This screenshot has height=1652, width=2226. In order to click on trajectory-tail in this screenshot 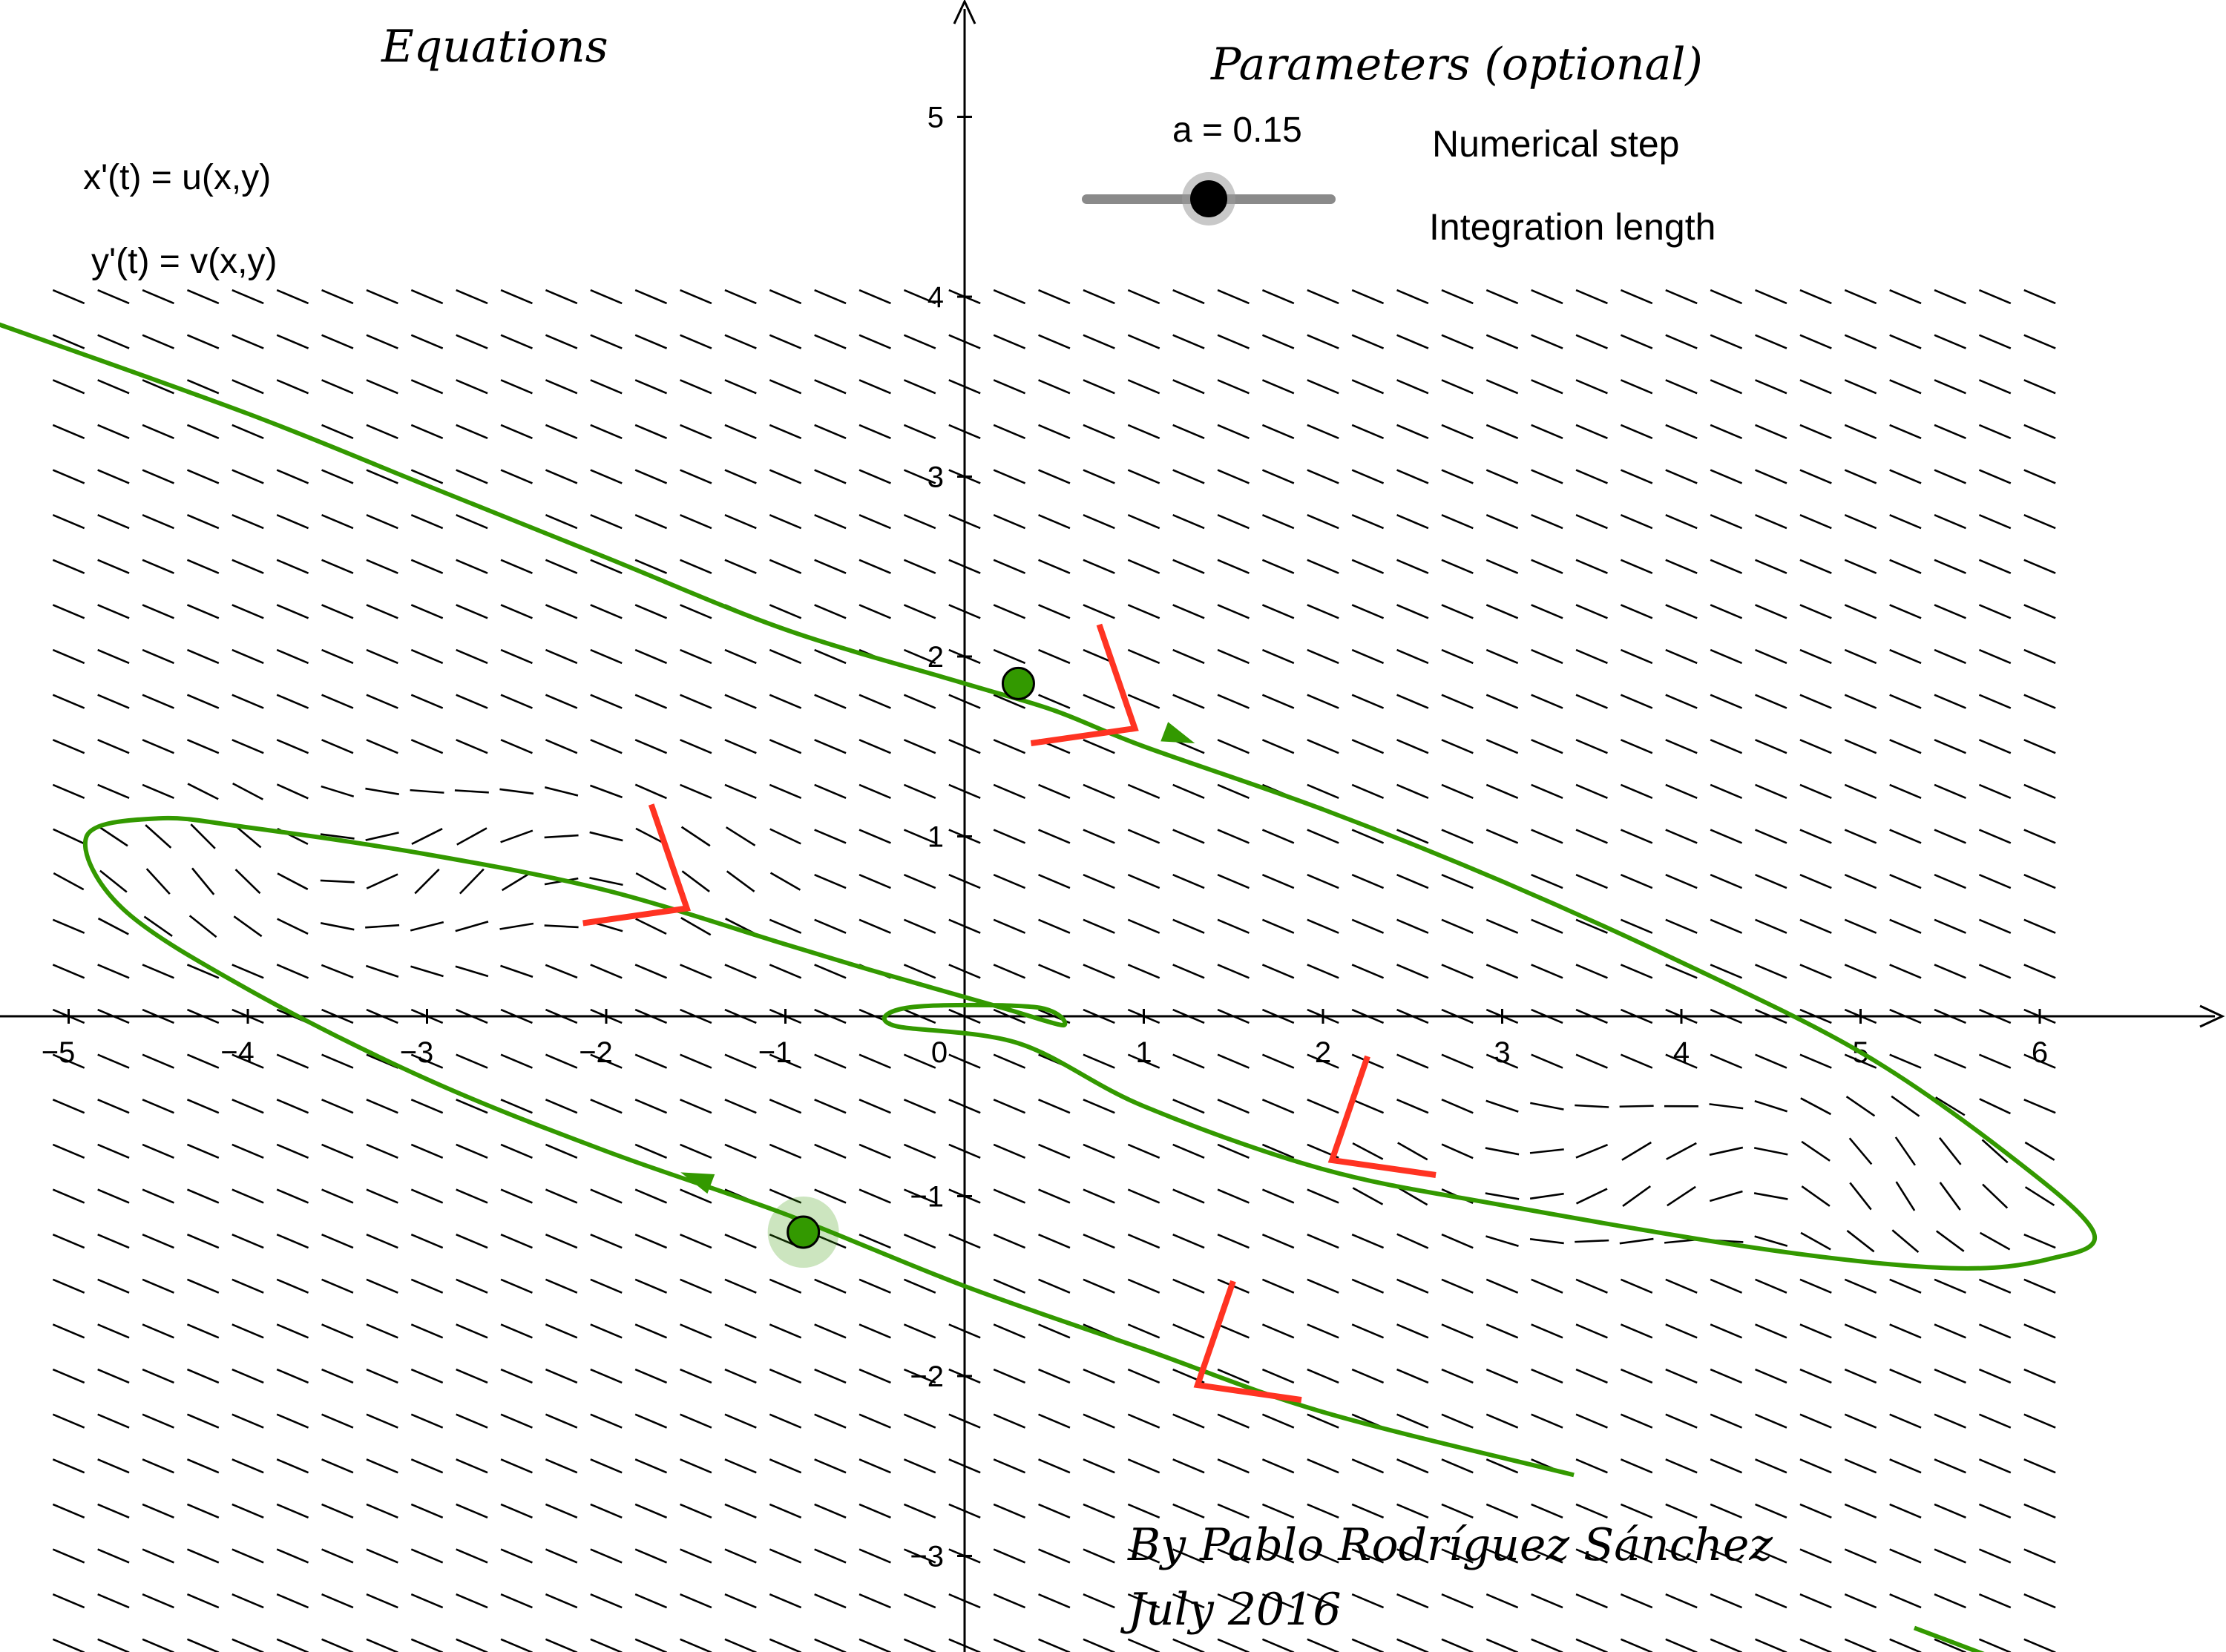, I will do `click(1949, 1638)`.